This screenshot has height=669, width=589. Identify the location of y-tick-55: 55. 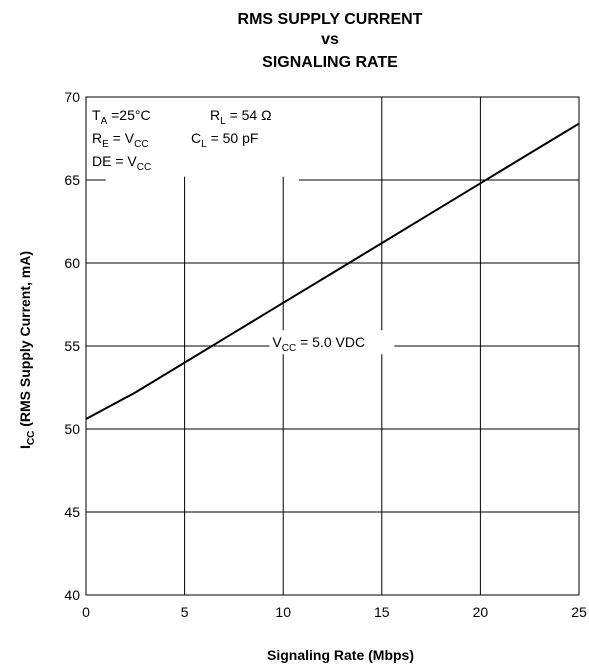
(72, 346).